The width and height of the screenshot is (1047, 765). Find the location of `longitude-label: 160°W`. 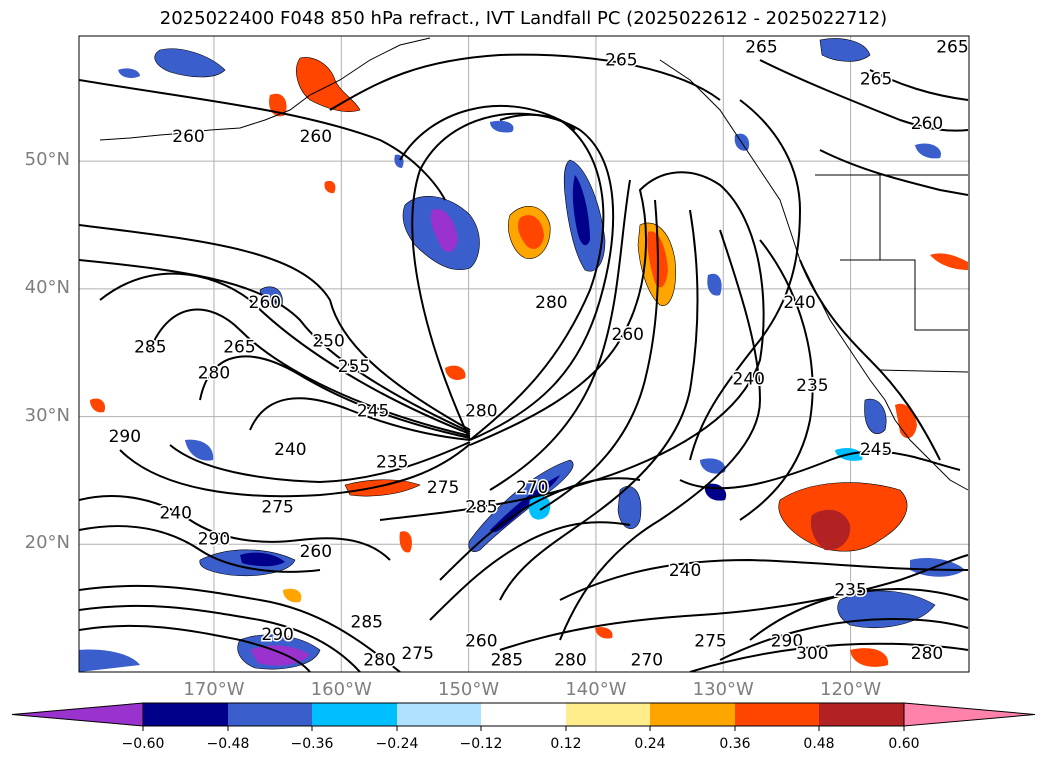

longitude-label: 160°W is located at coordinates (341, 689).